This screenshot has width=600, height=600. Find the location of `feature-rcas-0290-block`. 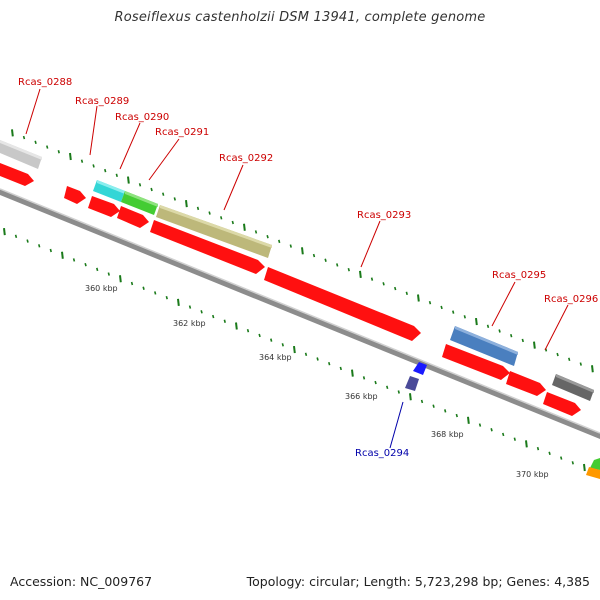

feature-rcas-0290-block is located at coordinates (109, 191).